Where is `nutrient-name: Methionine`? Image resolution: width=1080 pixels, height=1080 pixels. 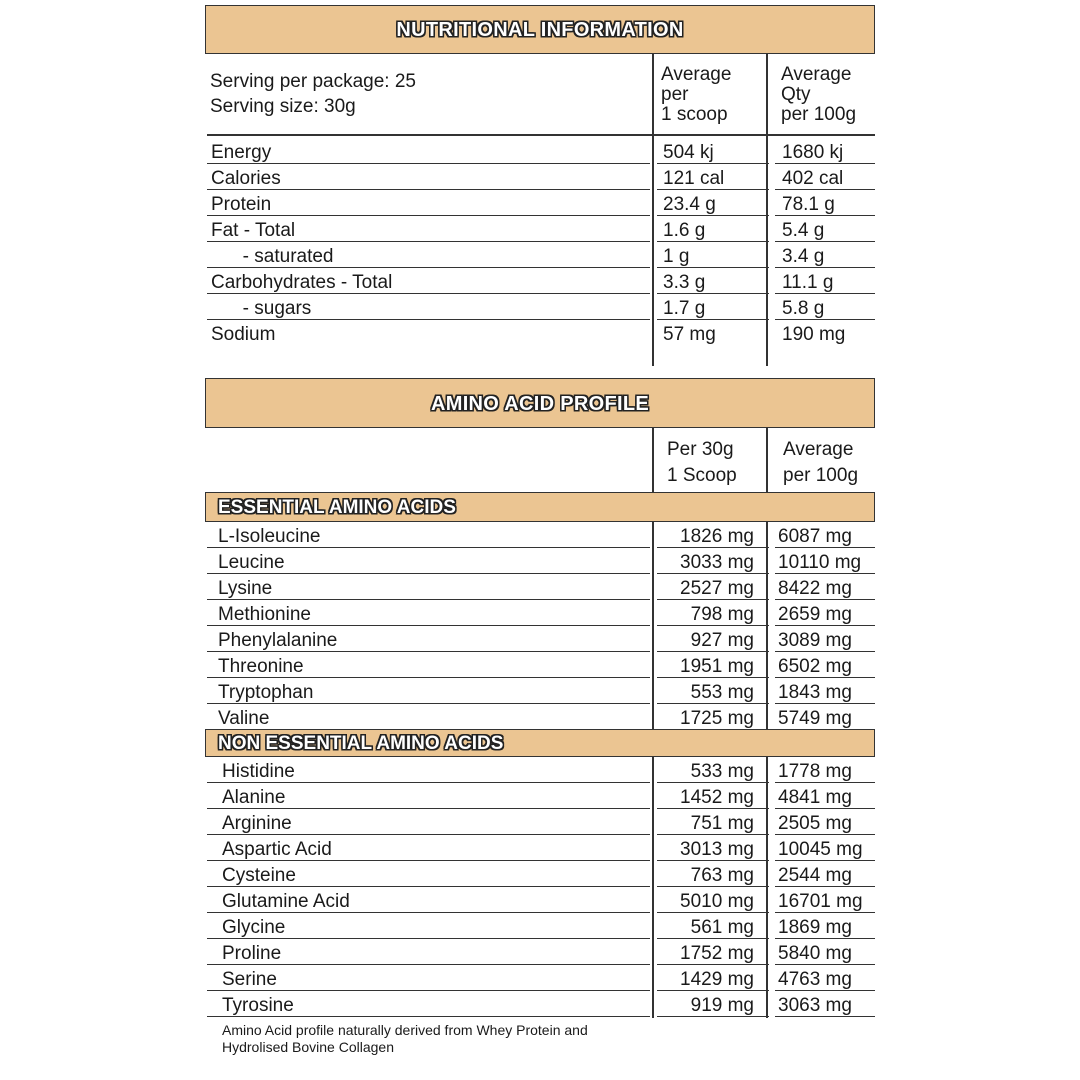 nutrient-name: Methionine is located at coordinates (428, 613).